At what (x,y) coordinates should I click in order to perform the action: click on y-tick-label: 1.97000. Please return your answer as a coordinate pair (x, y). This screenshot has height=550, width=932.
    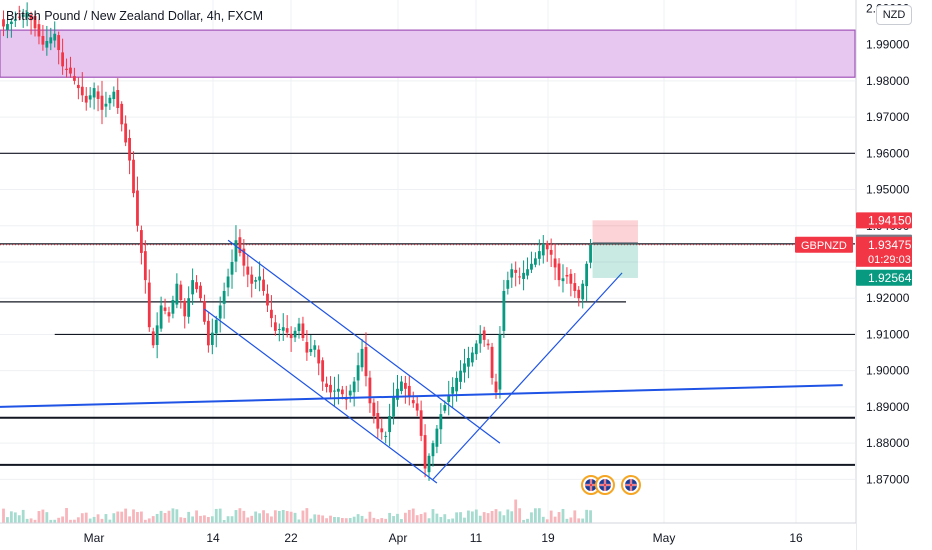
    Looking at the image, I should click on (888, 117).